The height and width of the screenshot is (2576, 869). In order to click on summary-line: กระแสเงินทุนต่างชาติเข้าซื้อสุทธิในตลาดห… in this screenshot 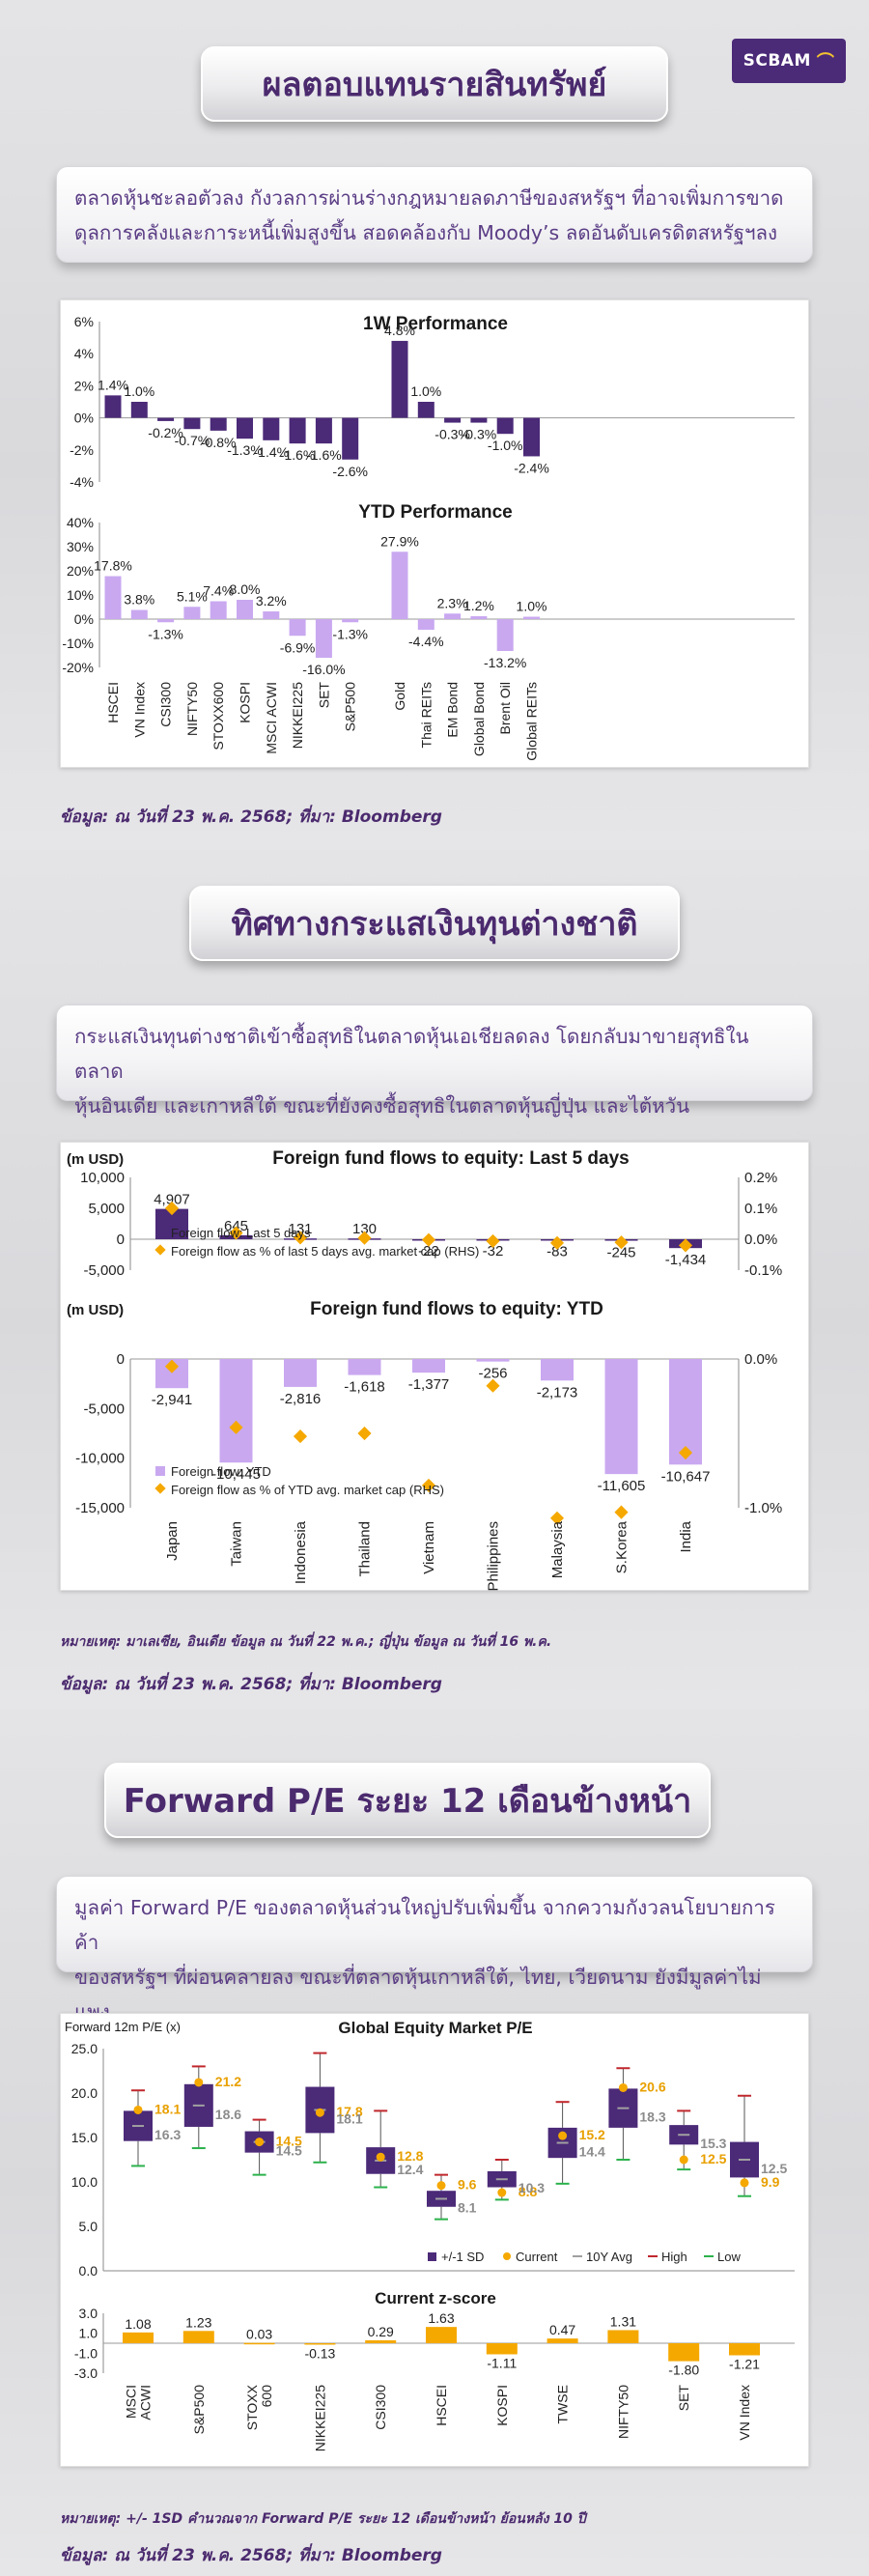, I will do `click(411, 1054)`.